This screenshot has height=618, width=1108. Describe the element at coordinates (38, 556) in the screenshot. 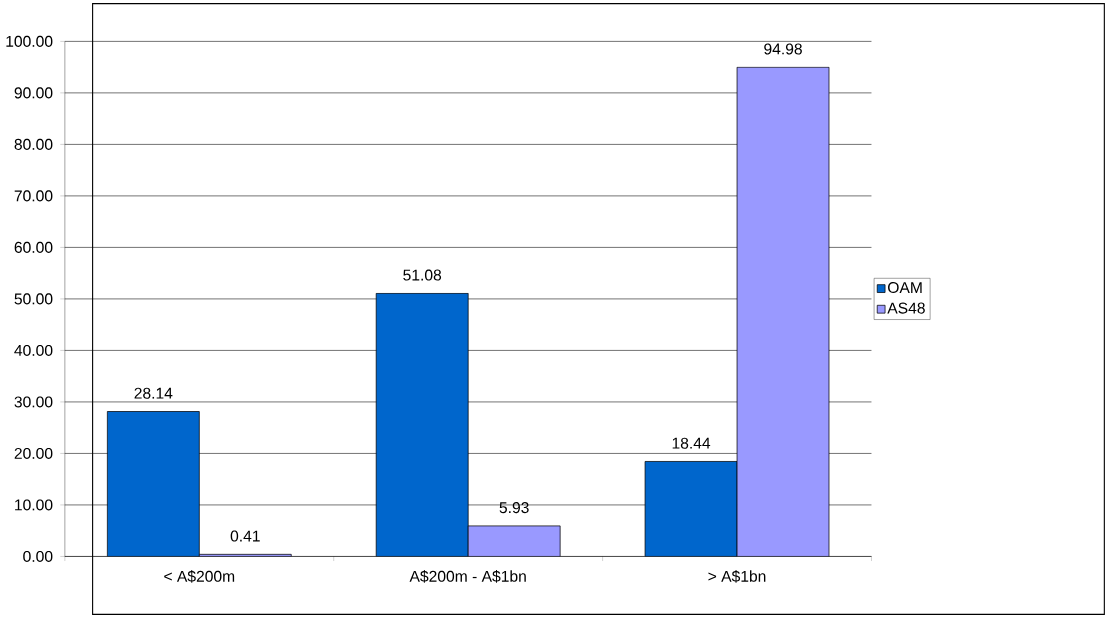

I see `y-tick-label: 0.00` at that location.